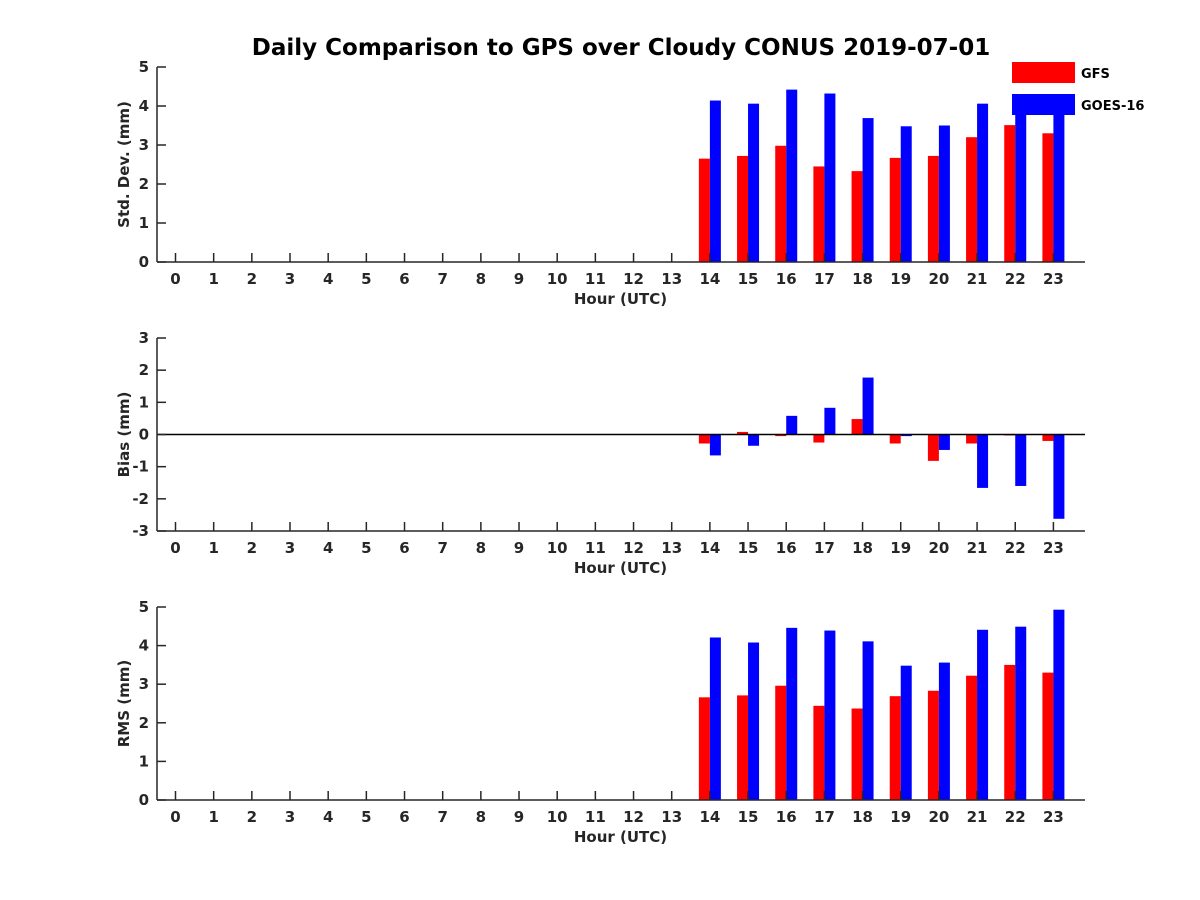 This screenshot has width=1200, height=900. I want to click on y-tick-label: 5, so click(144, 607).